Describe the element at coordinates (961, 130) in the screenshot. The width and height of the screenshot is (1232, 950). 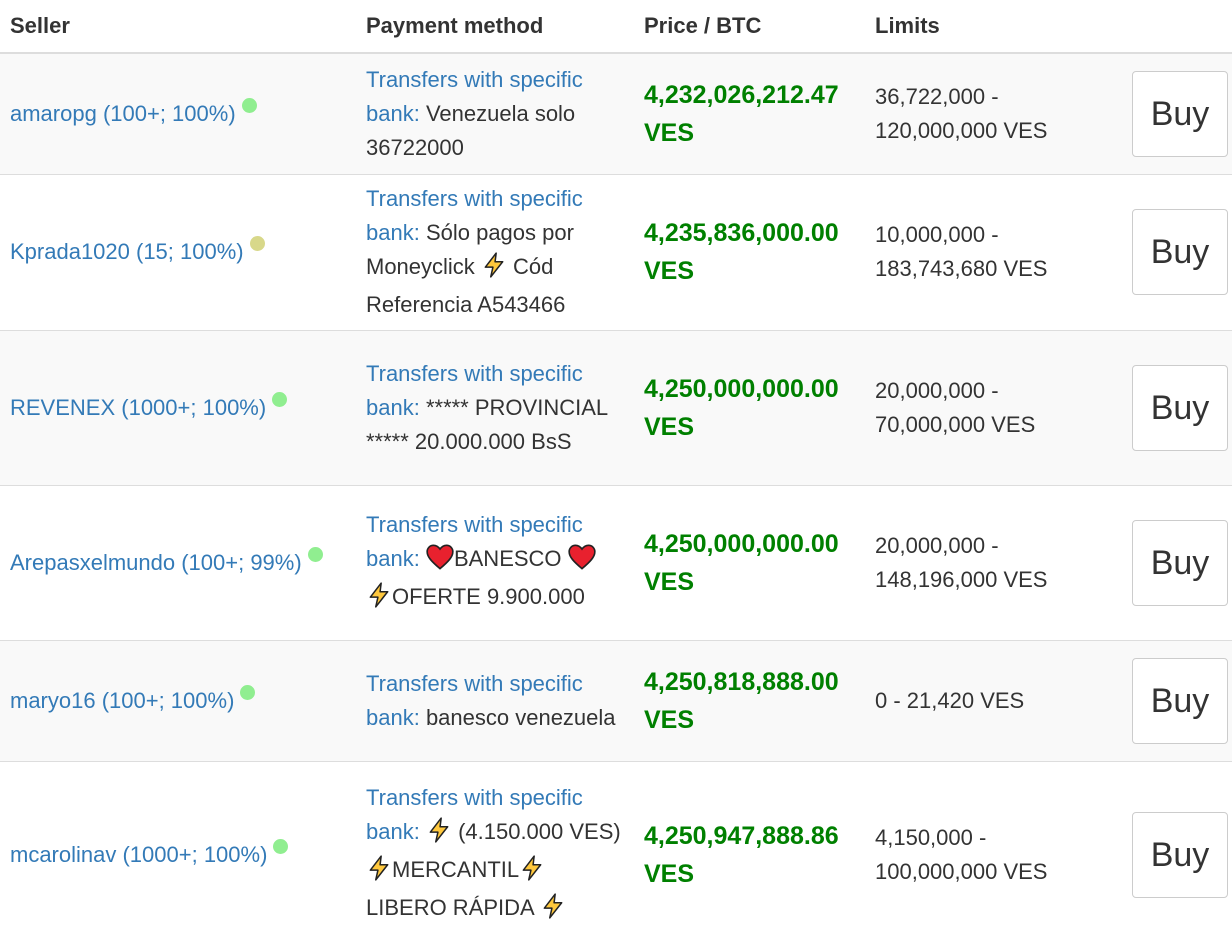
I see `limit-max: 120,000,000 VES` at that location.